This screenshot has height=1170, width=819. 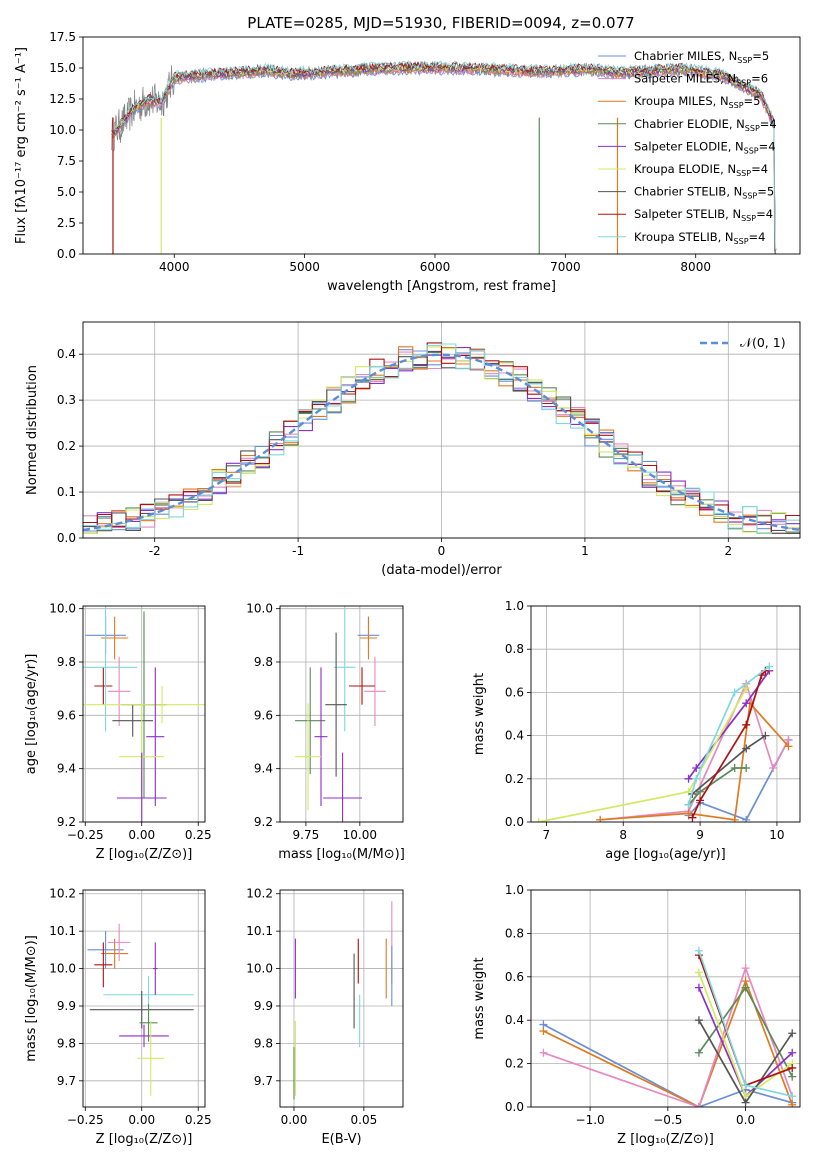 I want to click on legend: 𝒩(0, 1), so click(x=743, y=342).